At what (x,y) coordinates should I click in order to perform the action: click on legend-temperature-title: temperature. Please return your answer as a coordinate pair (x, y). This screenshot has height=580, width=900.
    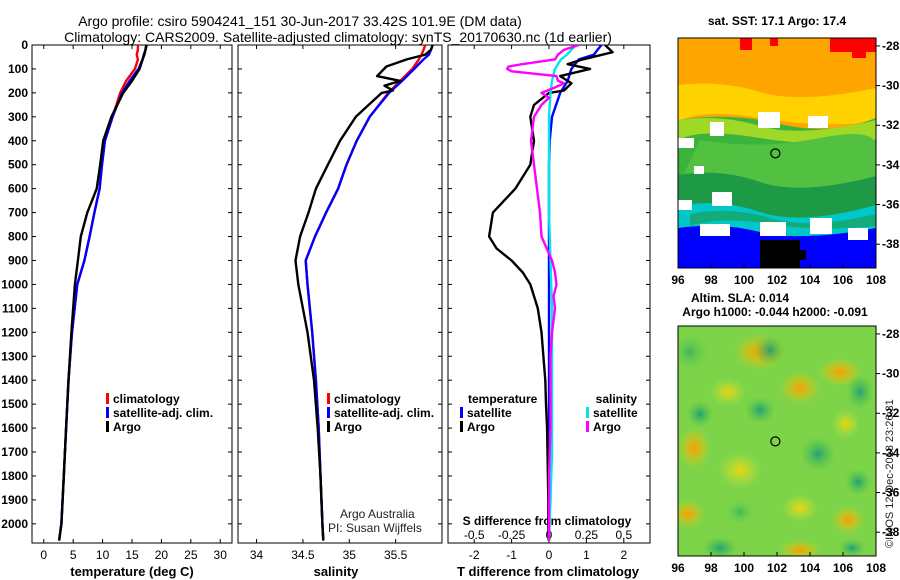
    Looking at the image, I should click on (503, 399).